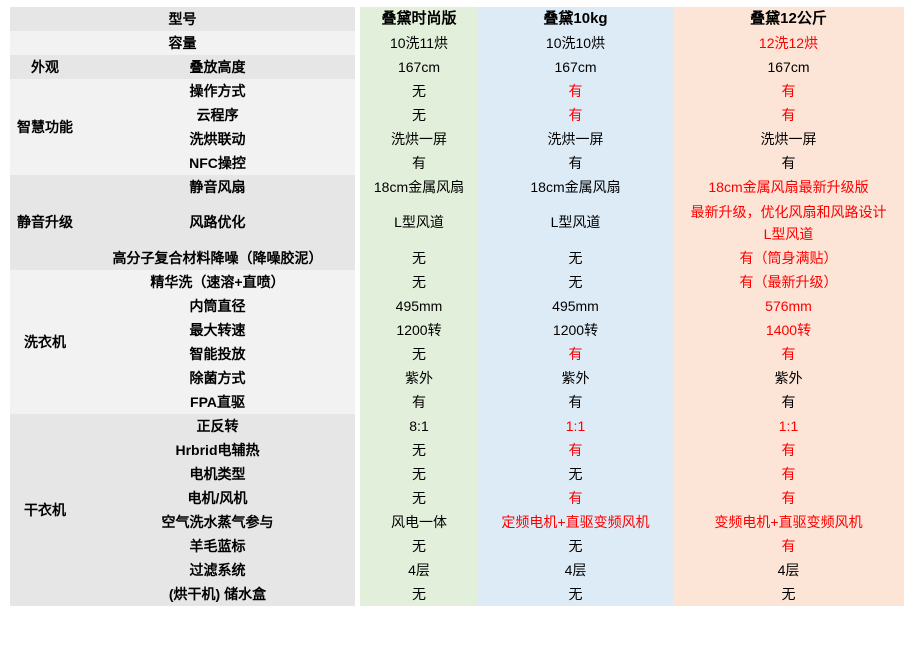  I want to click on row-label: 高分子复合材料降噪（降噪胶泥）, so click(217, 258).